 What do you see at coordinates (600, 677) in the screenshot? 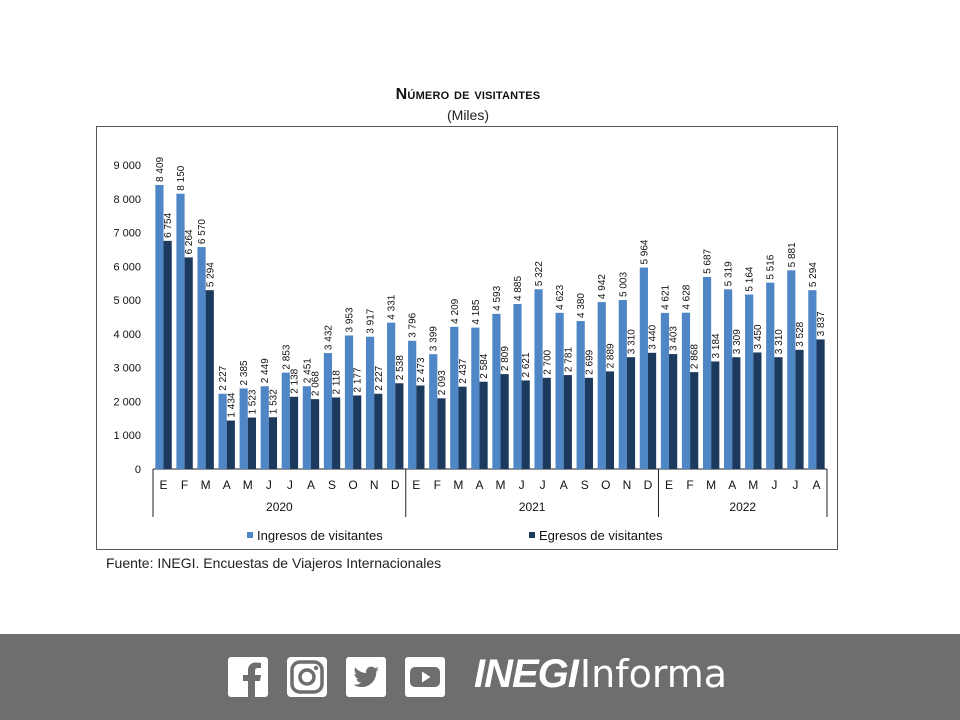
I see `inegi-informa-logo: INEGI Informa` at bounding box center [600, 677].